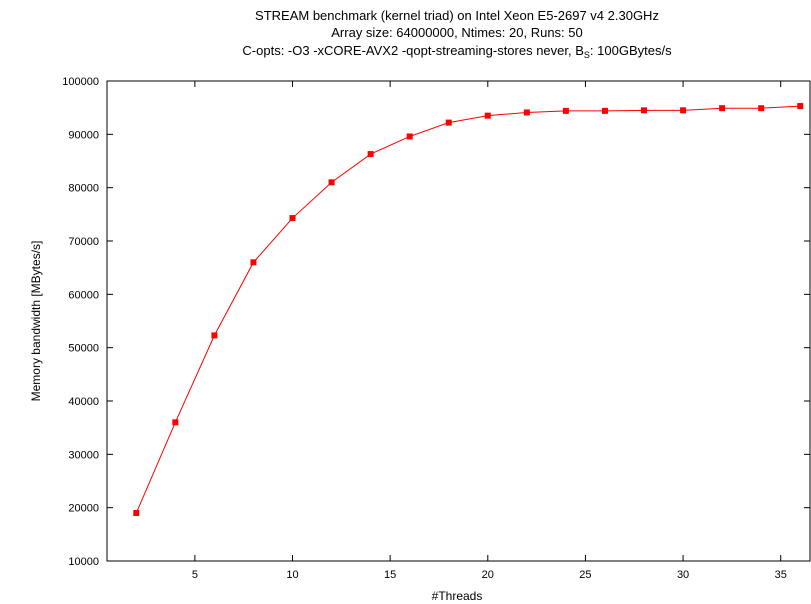 This screenshot has height=604, width=811. Describe the element at coordinates (83, 242) in the screenshot. I see `y-tick-label: 70000` at that location.